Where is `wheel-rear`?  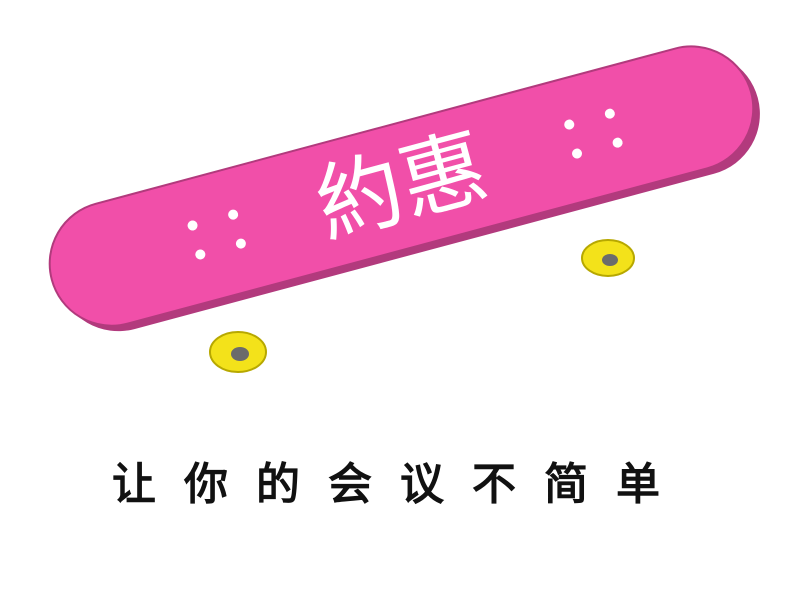 wheel-rear is located at coordinates (238, 352).